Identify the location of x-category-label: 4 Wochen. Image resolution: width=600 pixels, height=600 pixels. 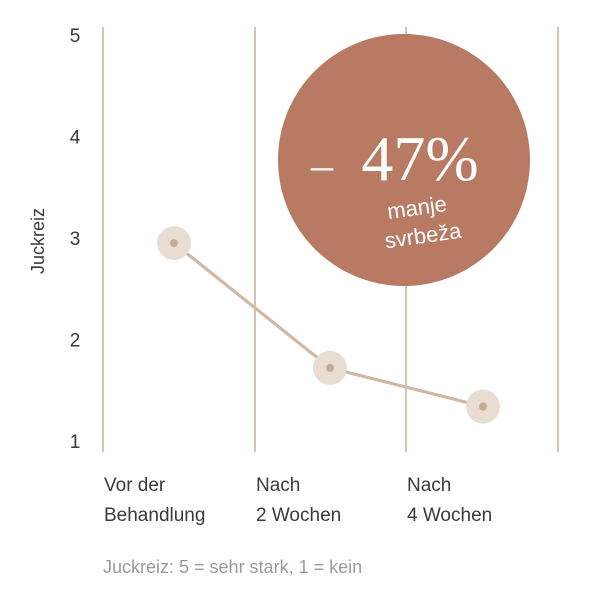
(449, 515).